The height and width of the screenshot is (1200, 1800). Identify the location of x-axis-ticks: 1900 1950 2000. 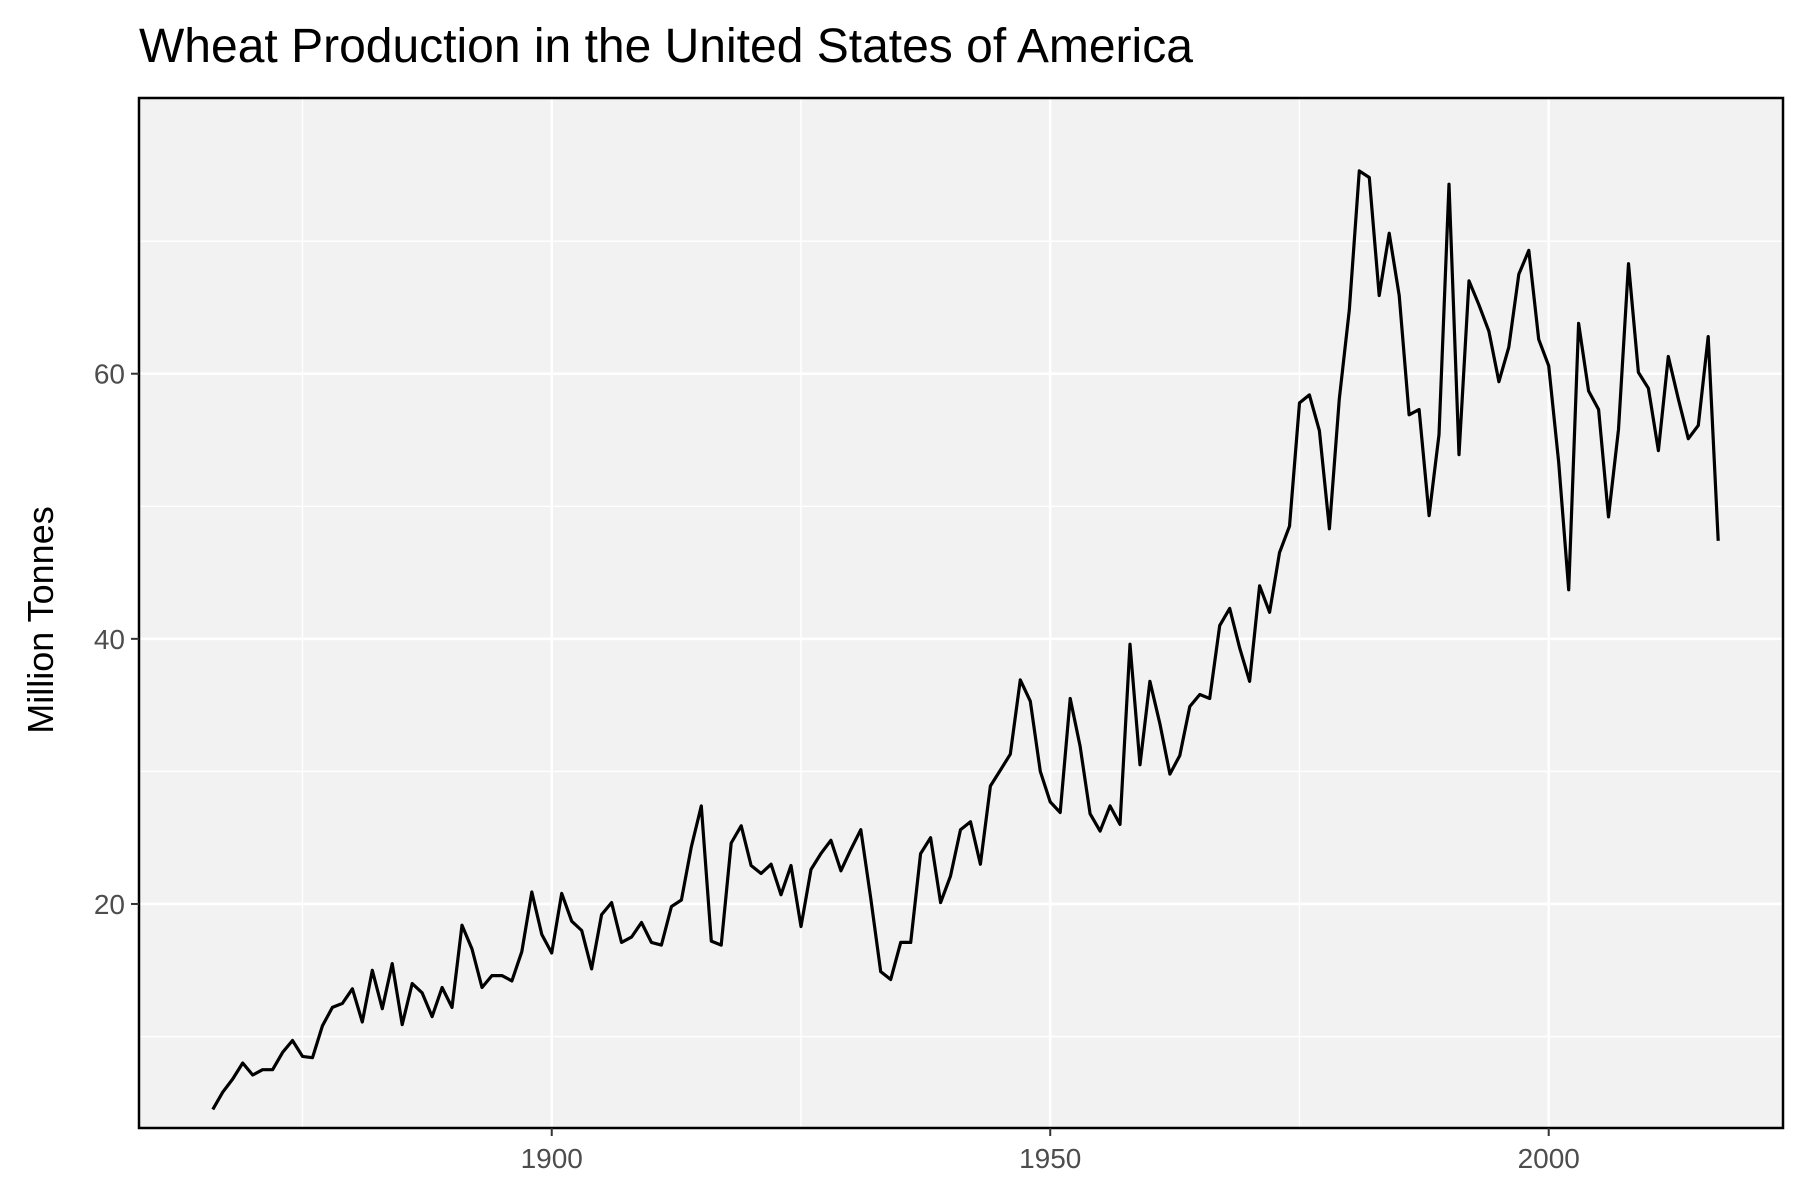
(1050, 1151).